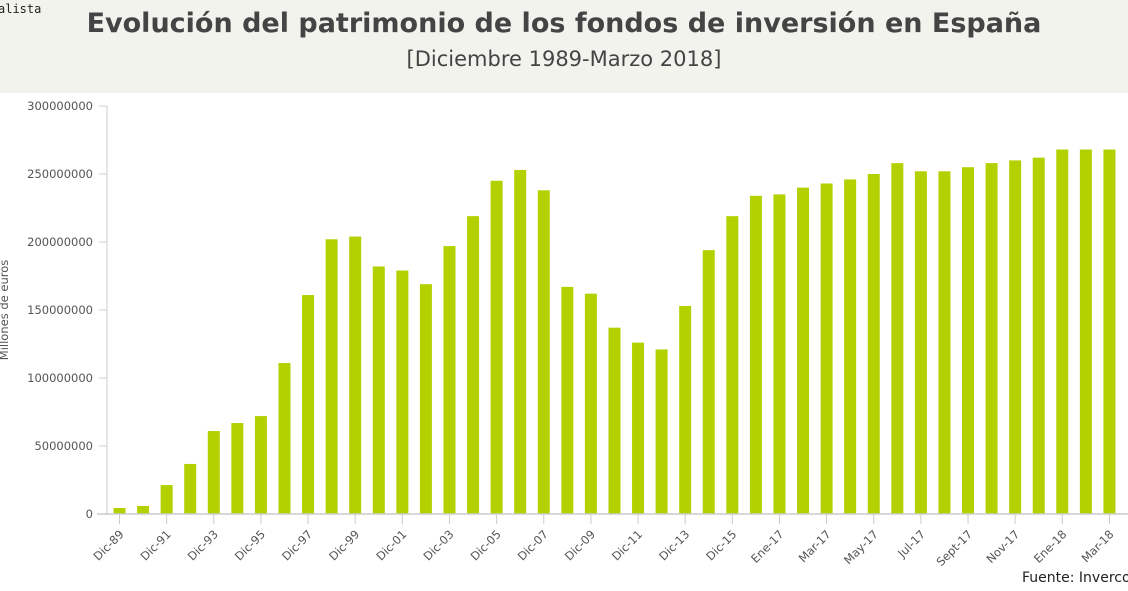 Image resolution: width=1128 pixels, height=591 pixels. What do you see at coordinates (60, 310) in the screenshot?
I see `y-tick-label: 150000000` at bounding box center [60, 310].